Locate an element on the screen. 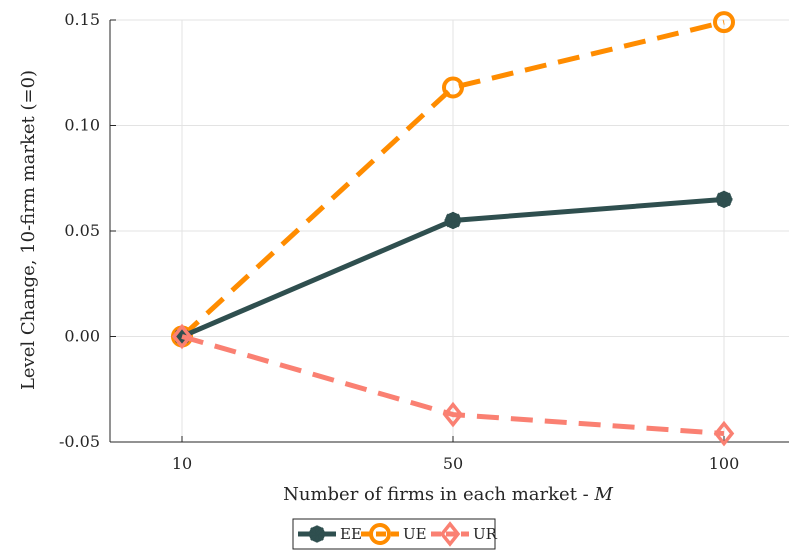 Image resolution: width=789 pixels, height=553 pixels. legend-item-ue: UE is located at coordinates (394, 534).